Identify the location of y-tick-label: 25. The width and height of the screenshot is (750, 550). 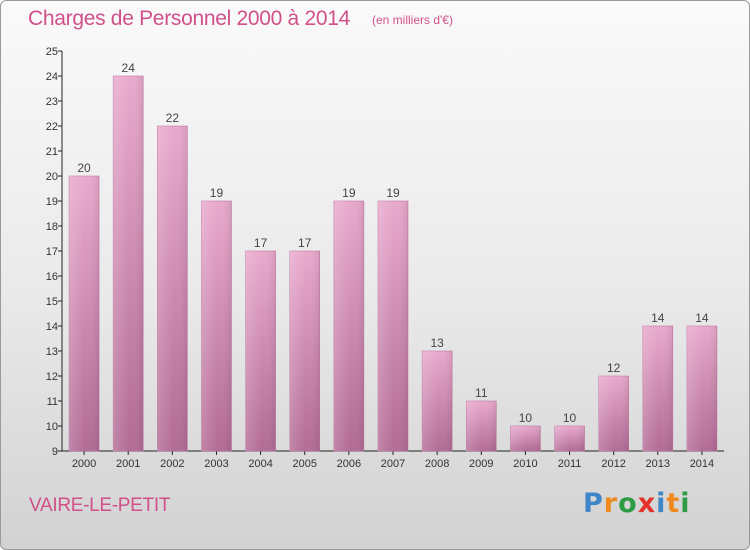
(52, 52).